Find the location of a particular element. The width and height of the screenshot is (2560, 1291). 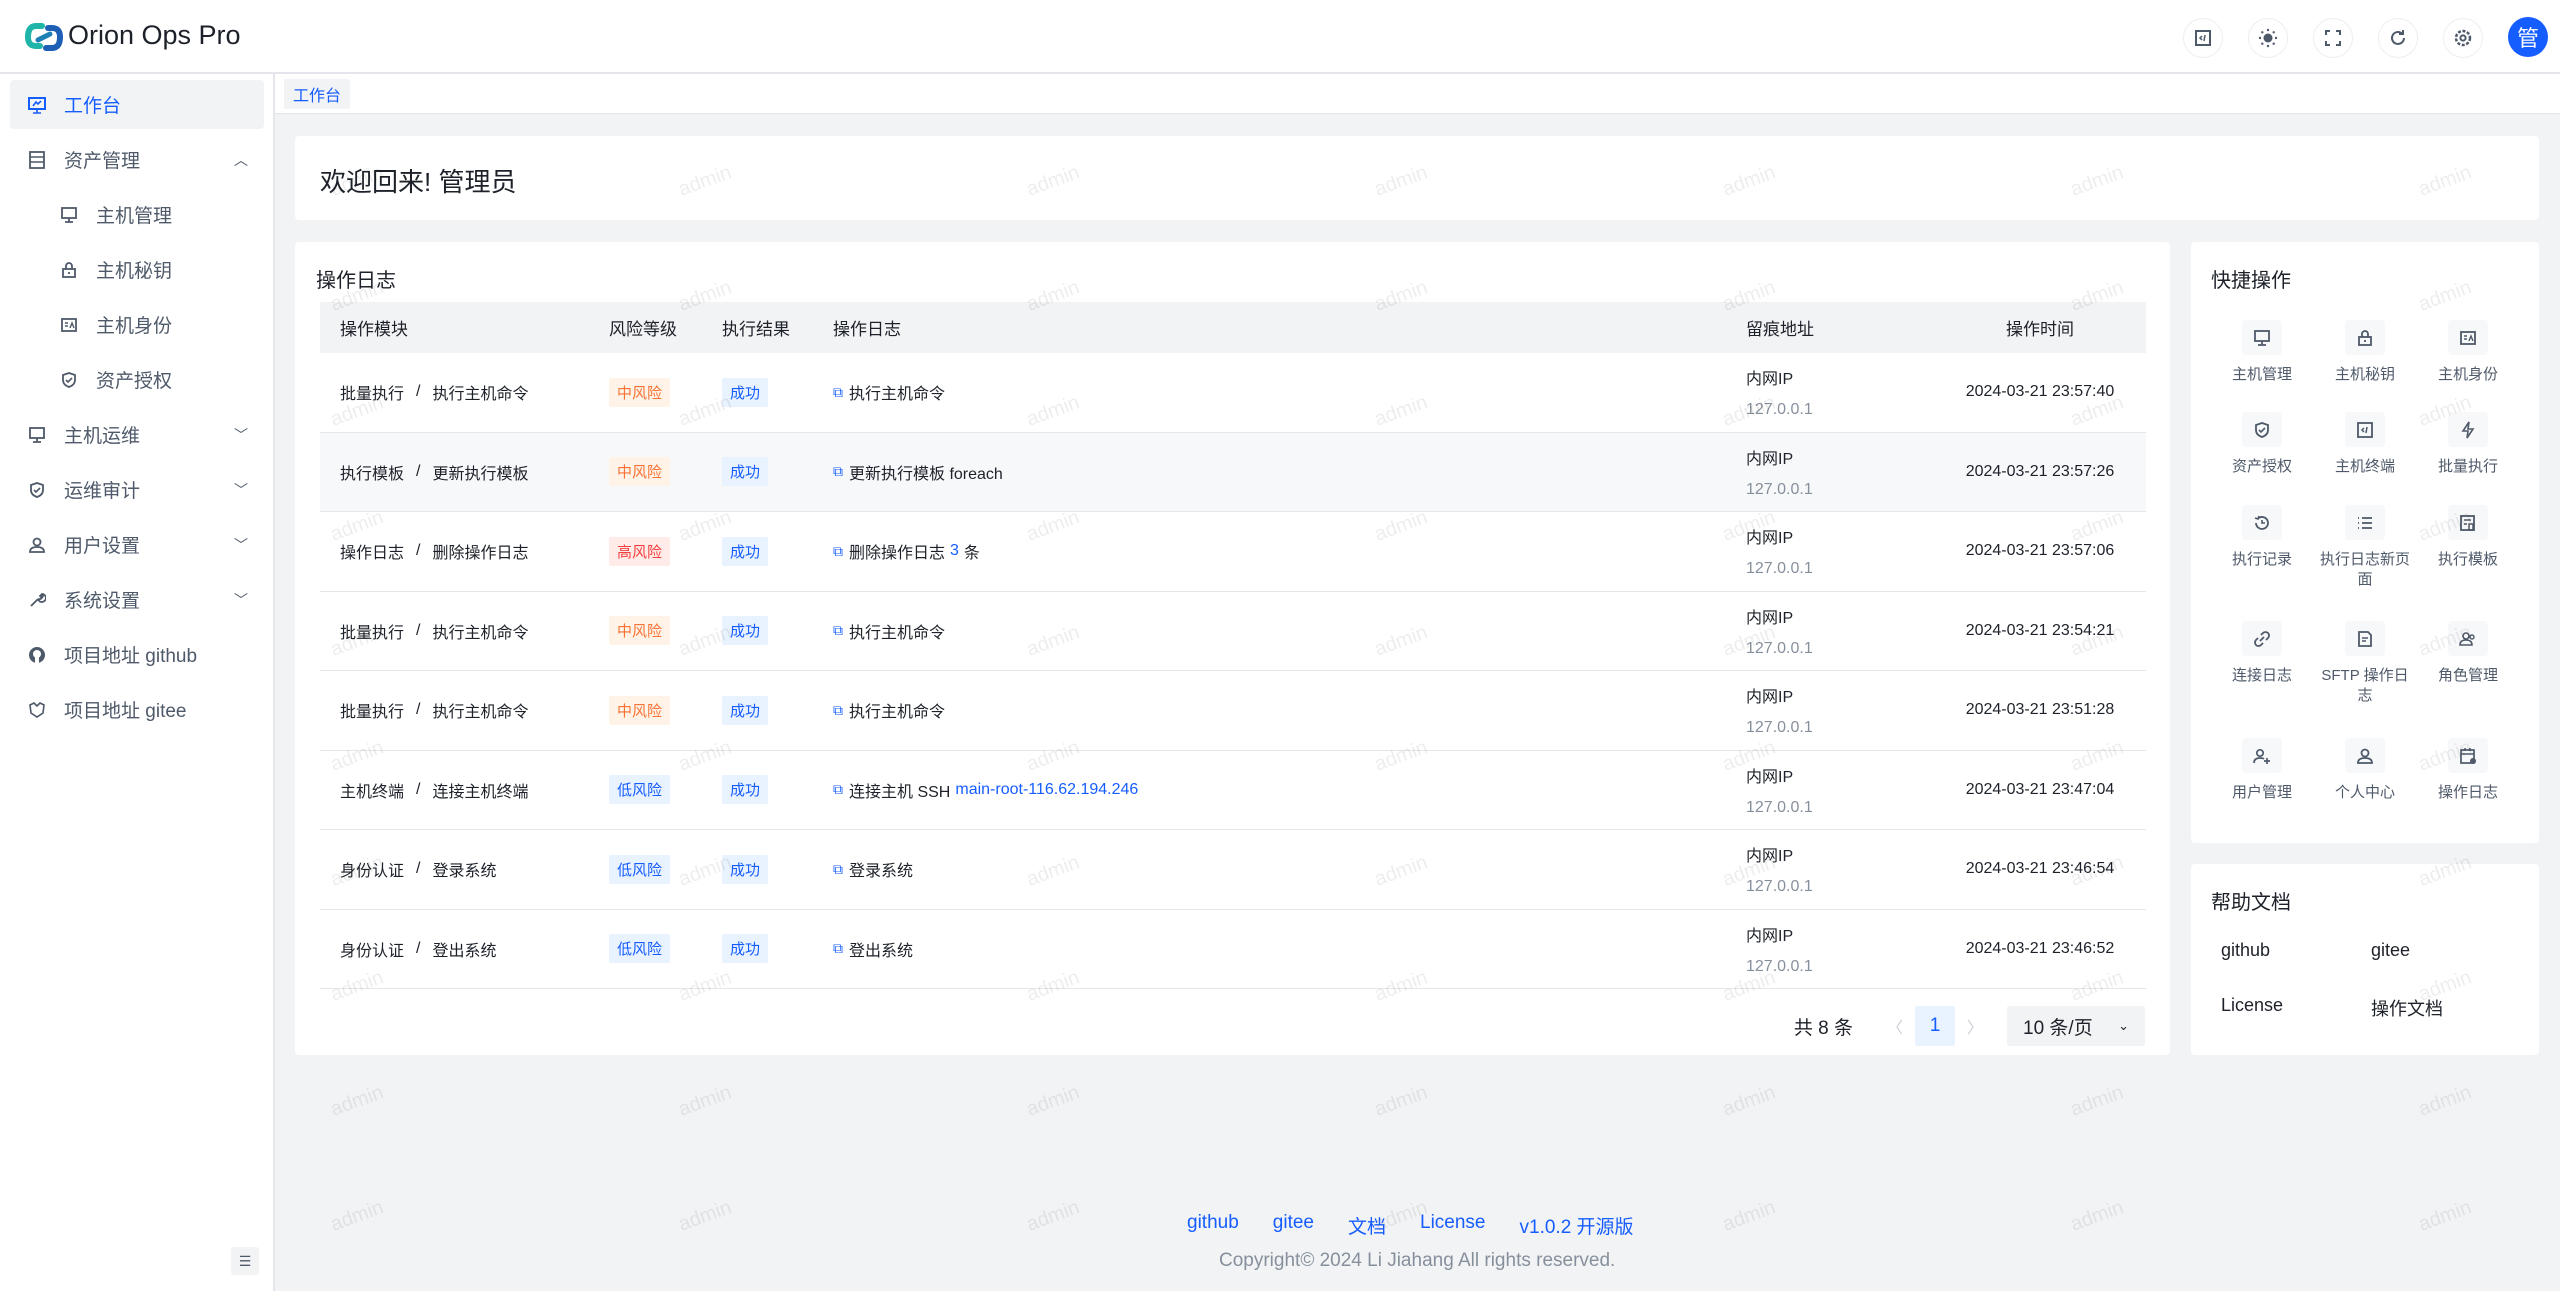

theme-toggle-button is located at coordinates (2268, 38).